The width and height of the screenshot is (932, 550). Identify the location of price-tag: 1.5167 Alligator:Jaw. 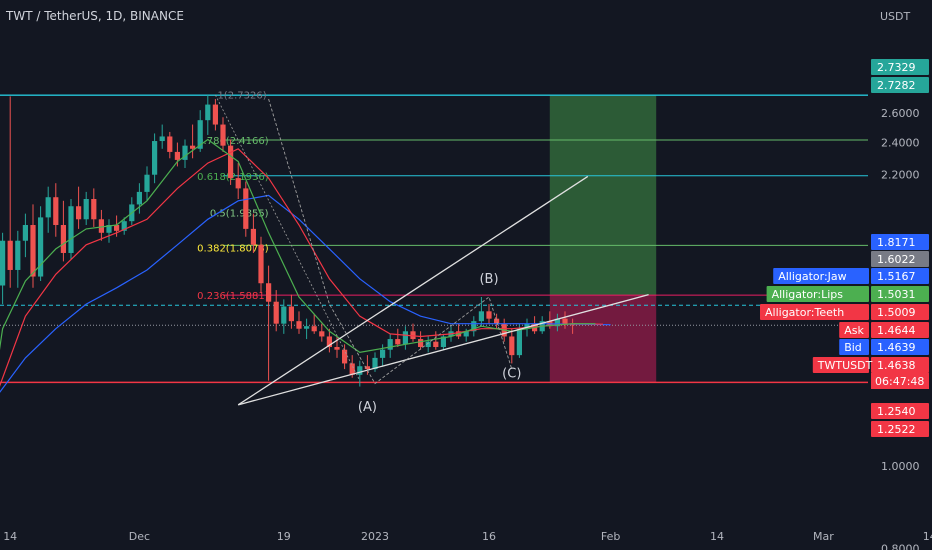
(851, 276).